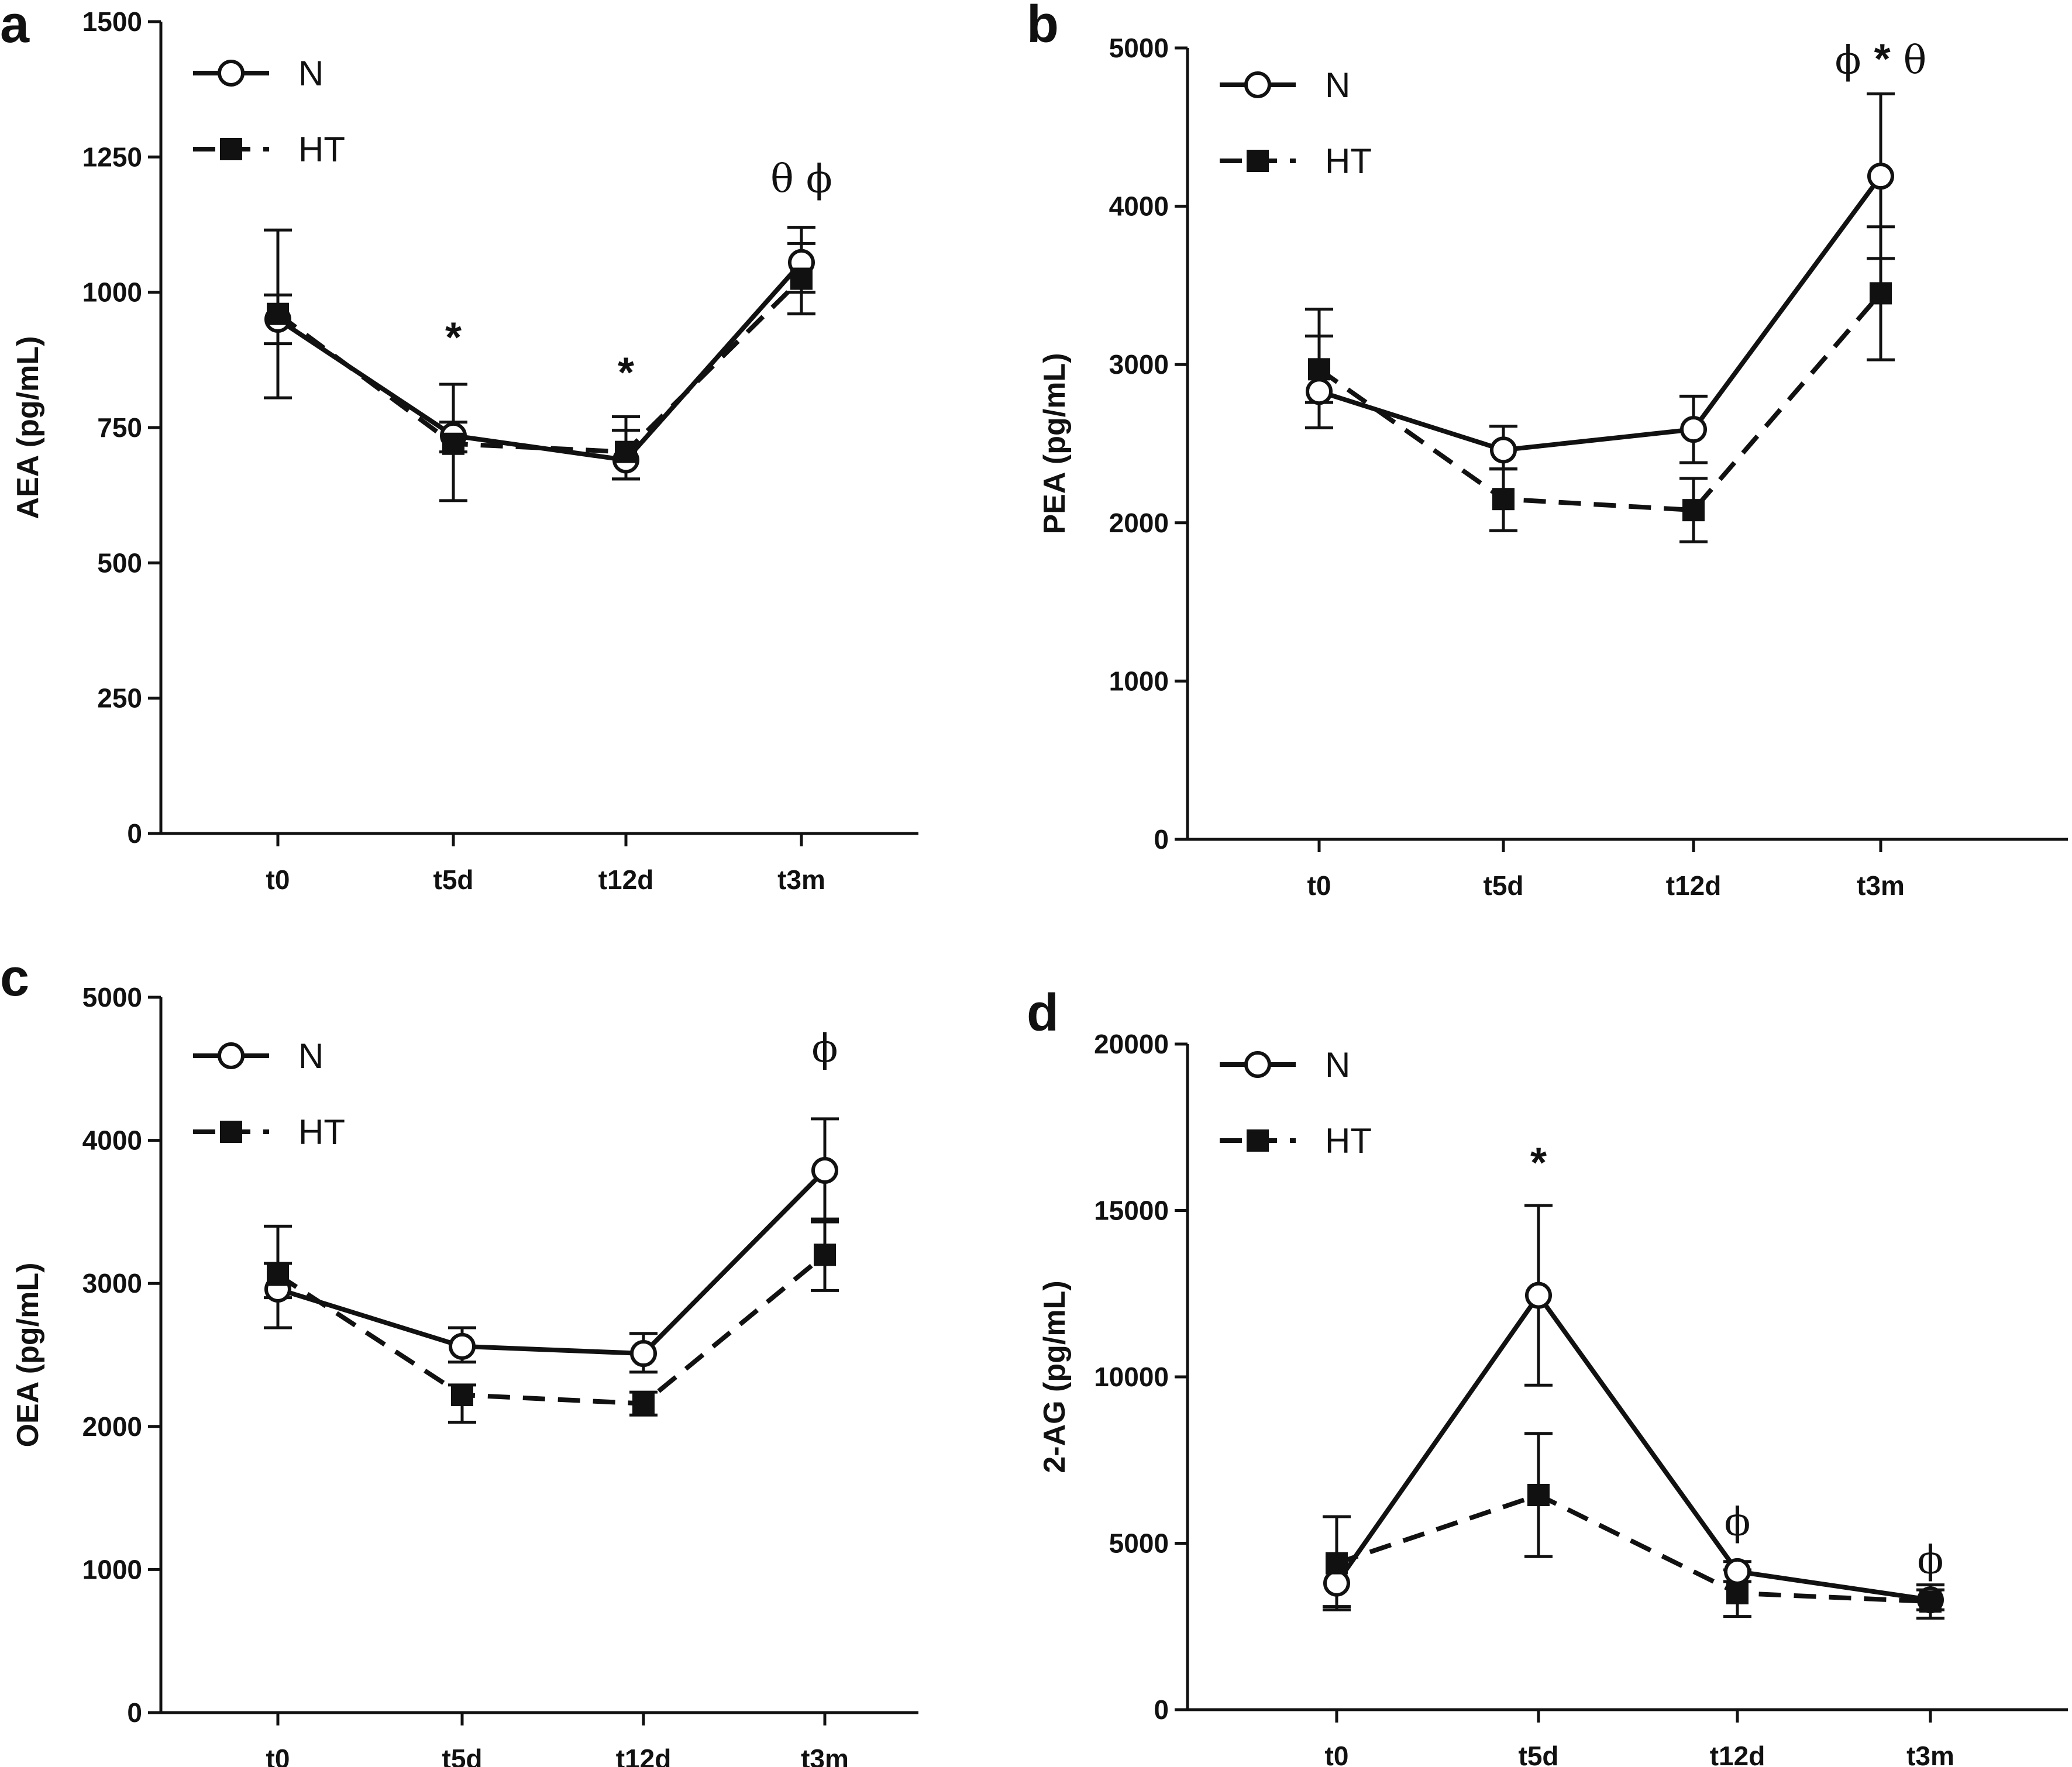 This screenshot has width=2072, height=1767. What do you see at coordinates (825, 1048) in the screenshot?
I see `panel-c-significance-mark: ϕ` at bounding box center [825, 1048].